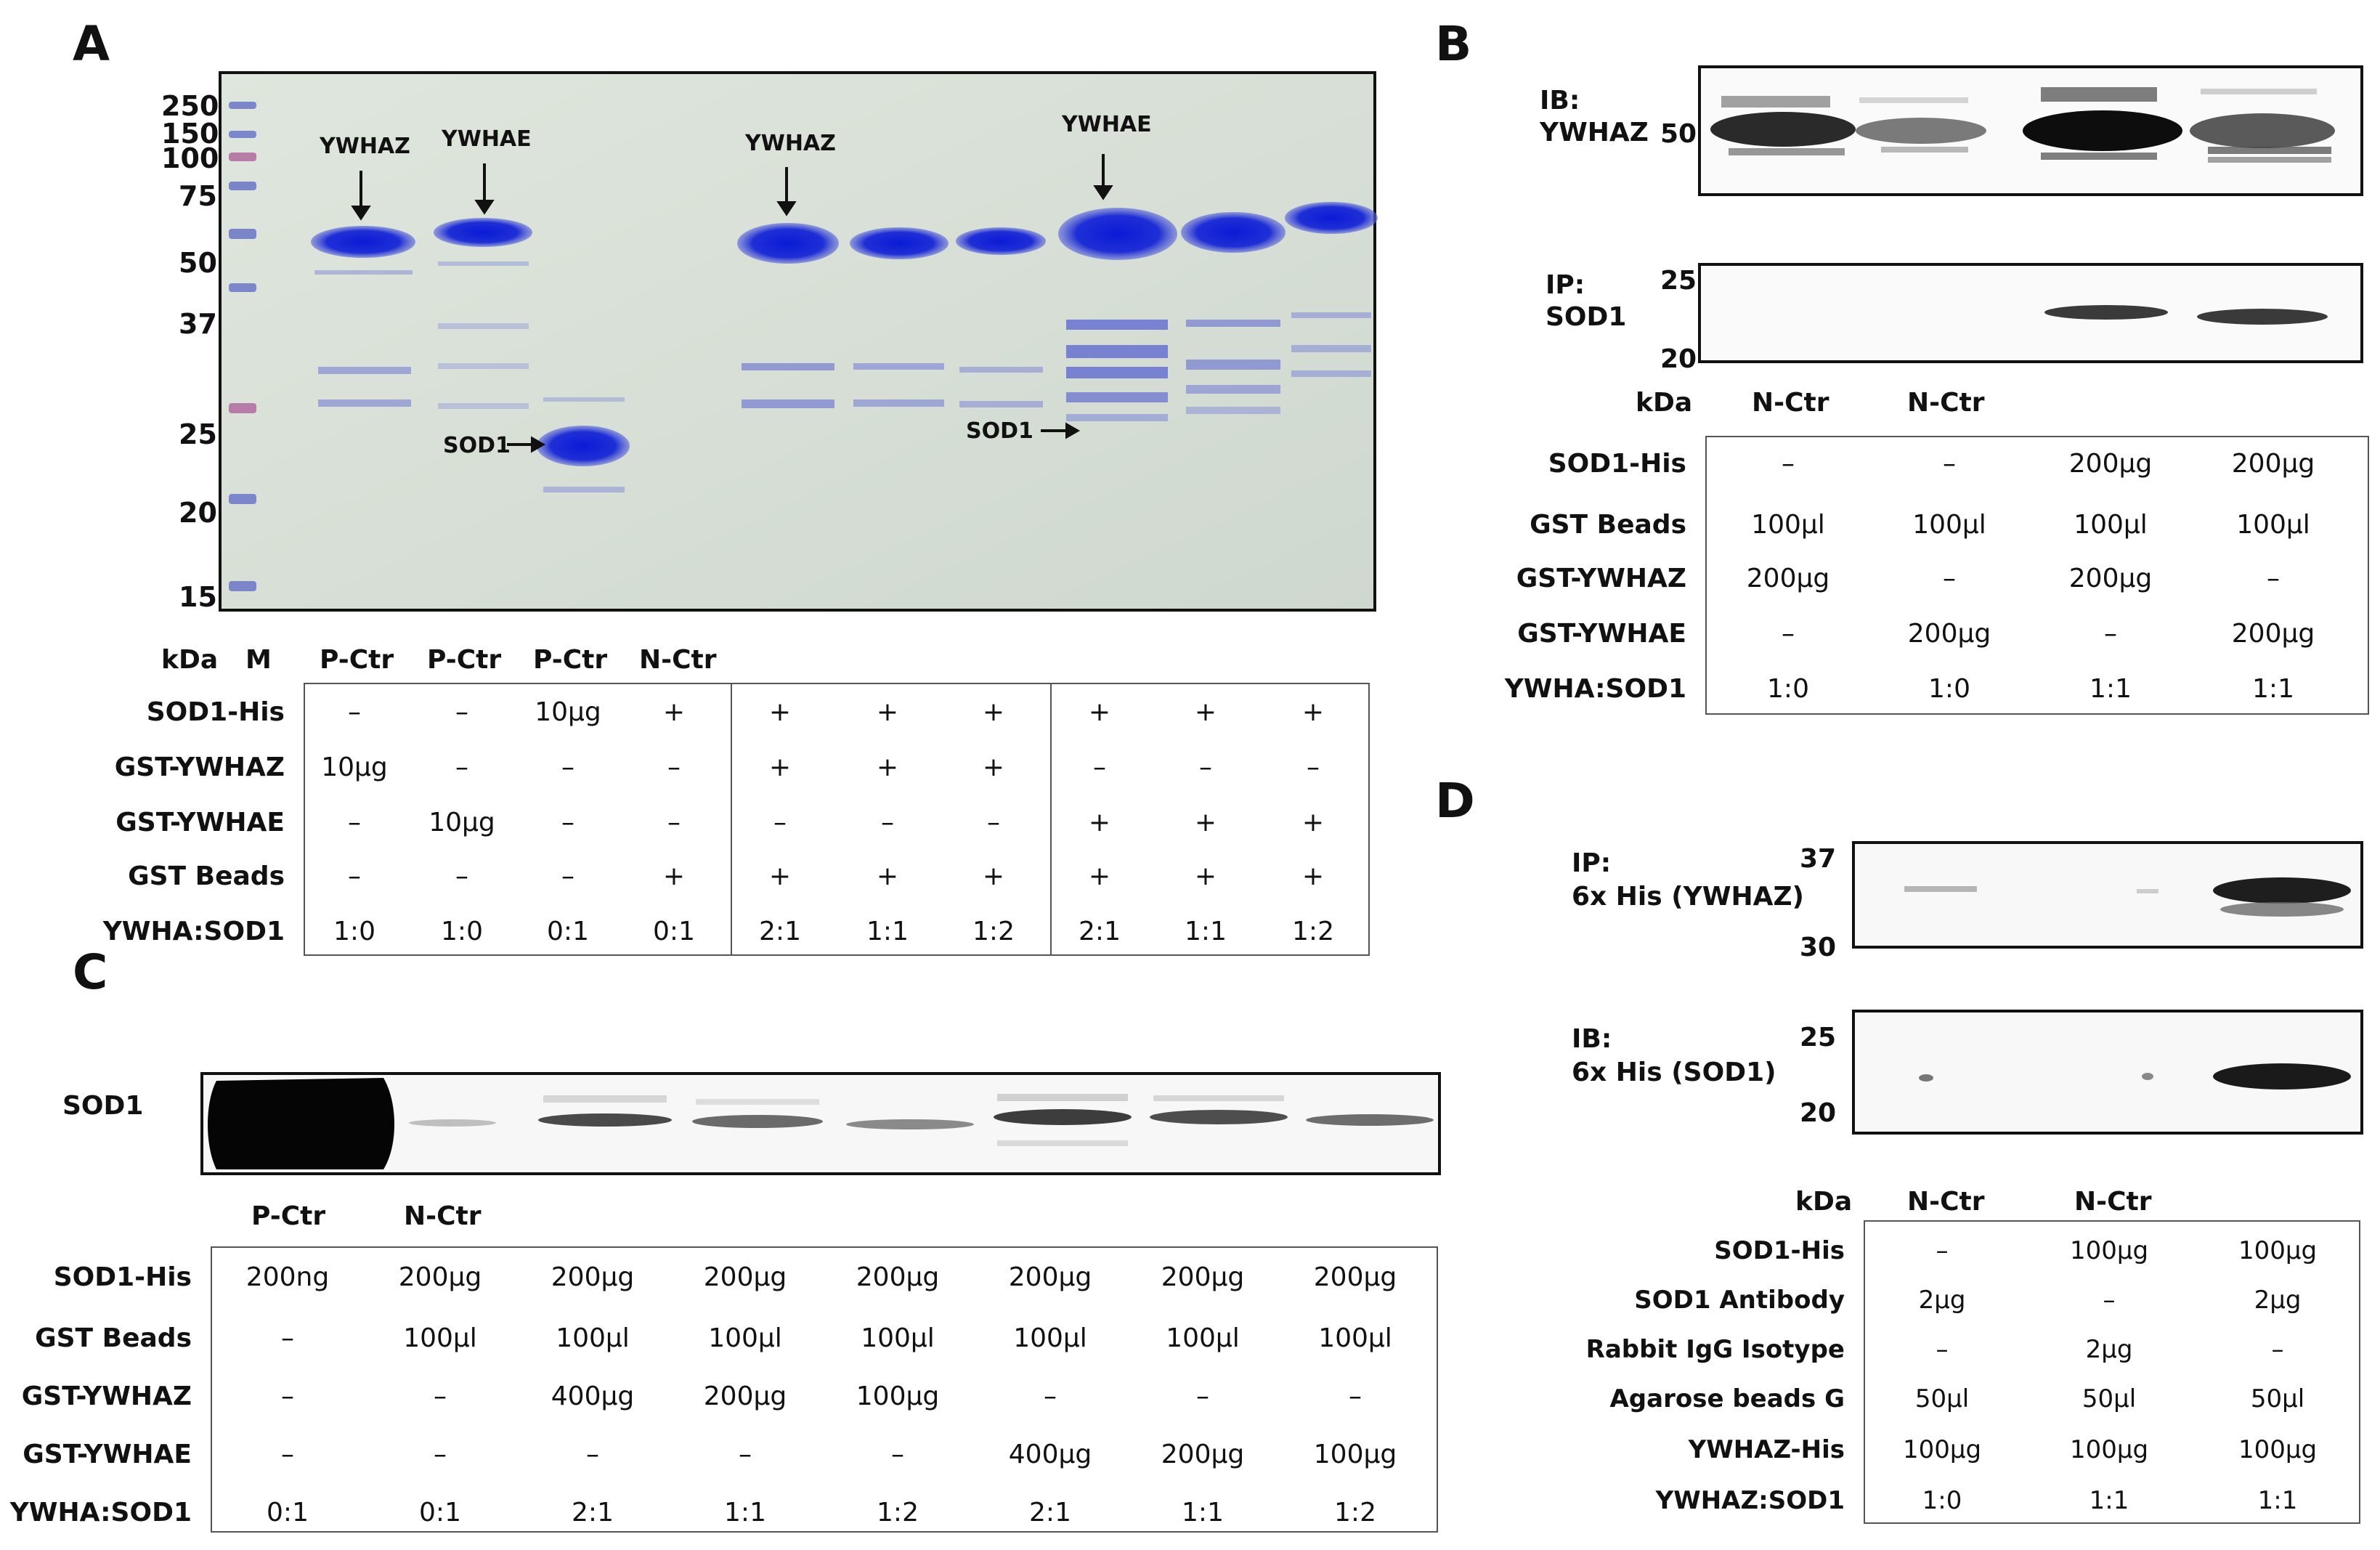 The height and width of the screenshot is (1550, 2380). I want to click on arrow-label-ywhae-1: YWHAE, so click(487, 139).